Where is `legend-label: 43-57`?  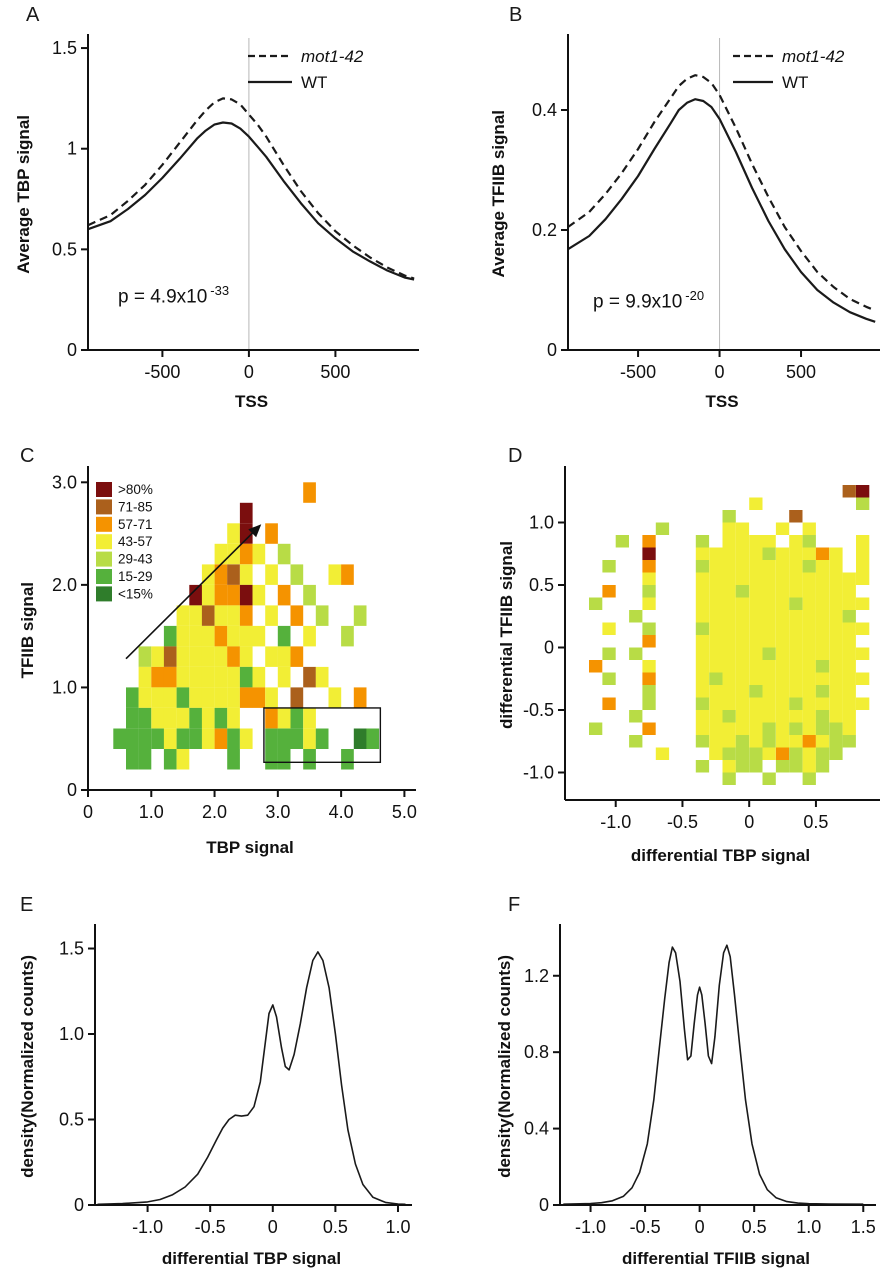 legend-label: 43-57 is located at coordinates (135, 541).